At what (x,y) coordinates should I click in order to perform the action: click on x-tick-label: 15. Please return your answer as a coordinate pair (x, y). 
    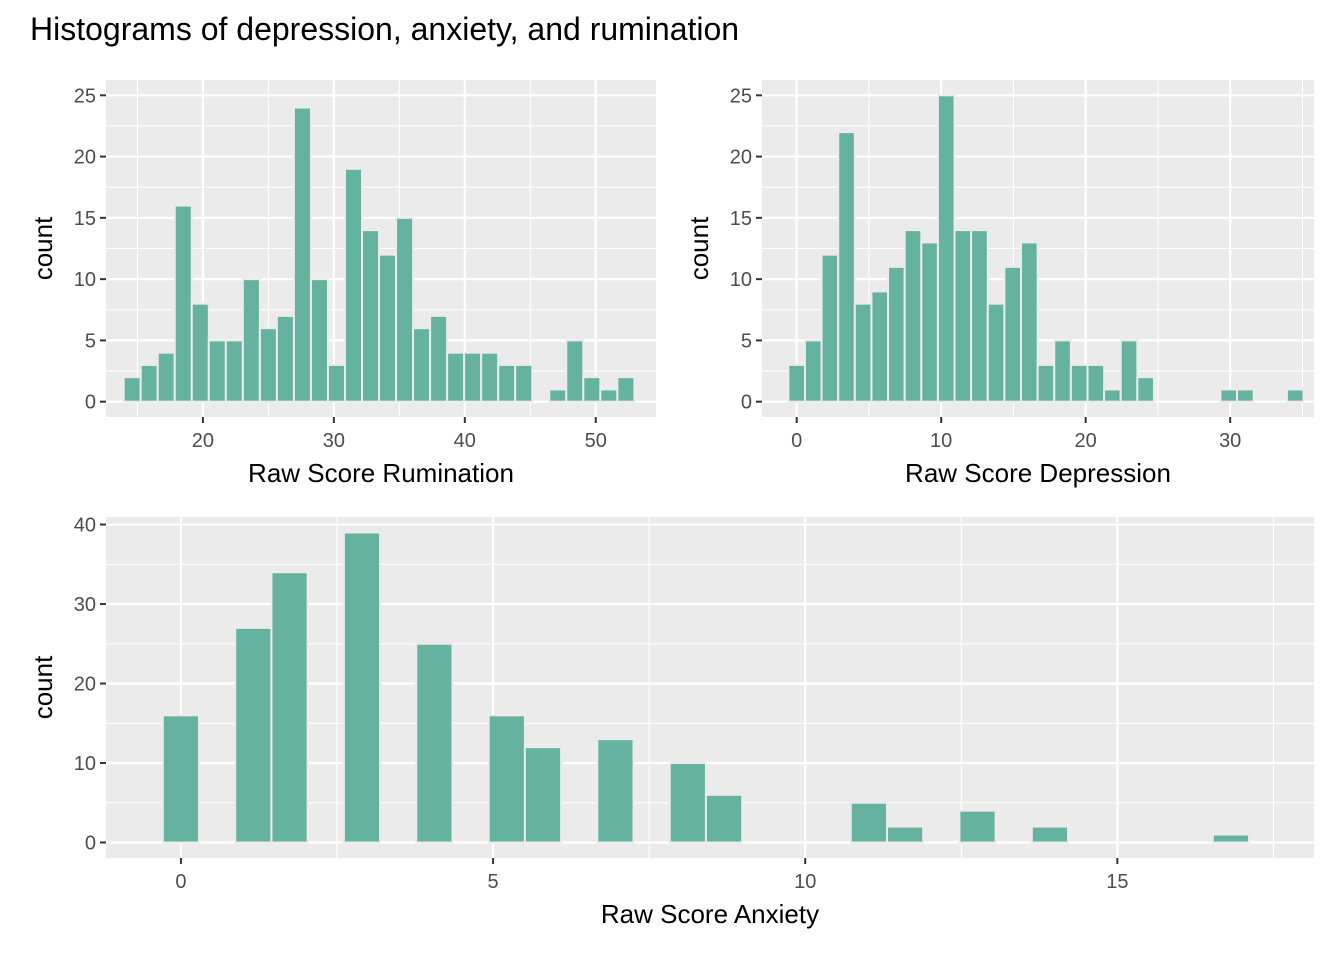
    Looking at the image, I should click on (1117, 882).